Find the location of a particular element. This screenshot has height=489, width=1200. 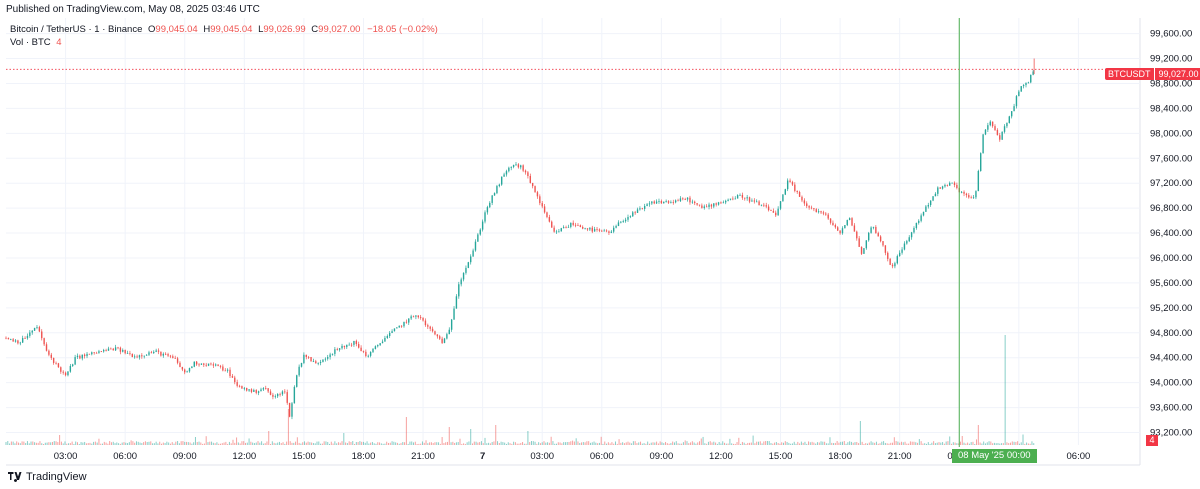

price-tick-label: 97,200.00 is located at coordinates (1171, 183).